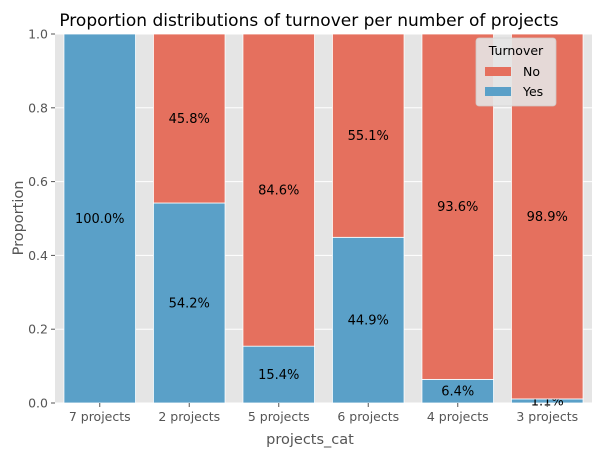 This screenshot has height=458, width=615. I want to click on data-label: 45.8%, so click(189, 119).